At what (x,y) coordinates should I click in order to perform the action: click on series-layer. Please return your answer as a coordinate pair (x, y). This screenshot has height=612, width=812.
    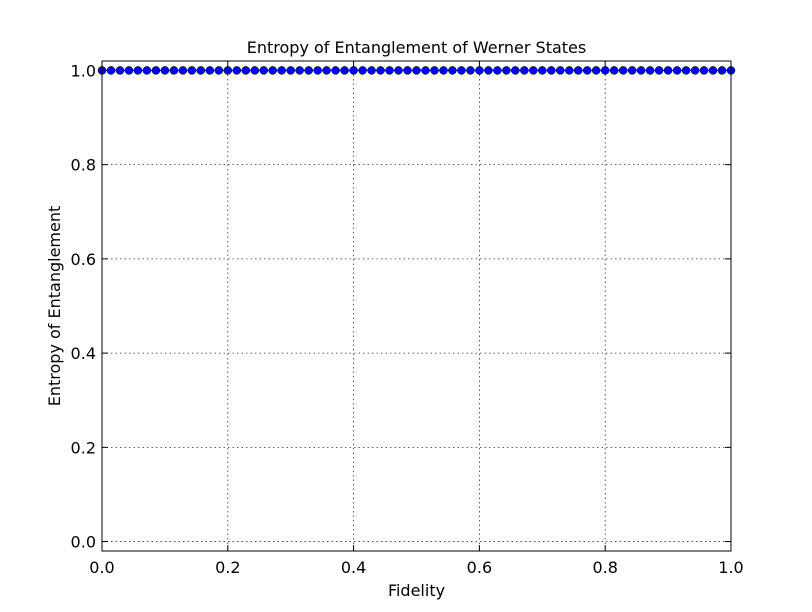
    Looking at the image, I should click on (416, 70).